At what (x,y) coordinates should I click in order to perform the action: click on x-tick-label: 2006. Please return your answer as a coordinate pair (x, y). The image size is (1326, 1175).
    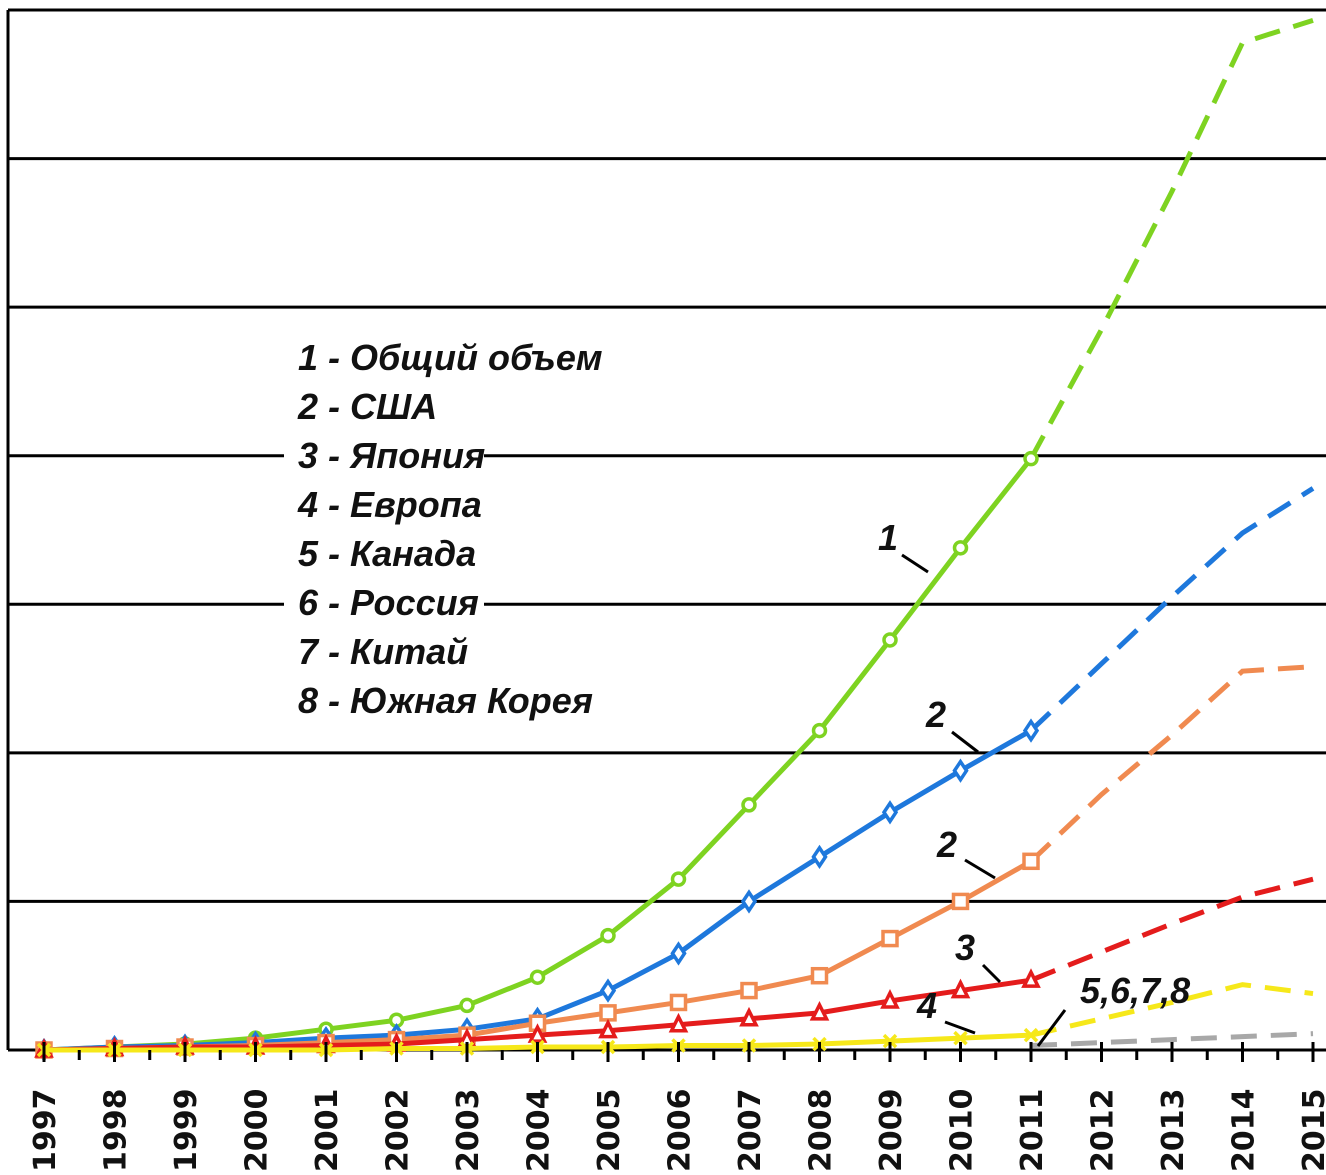
    Looking at the image, I should click on (680, 1131).